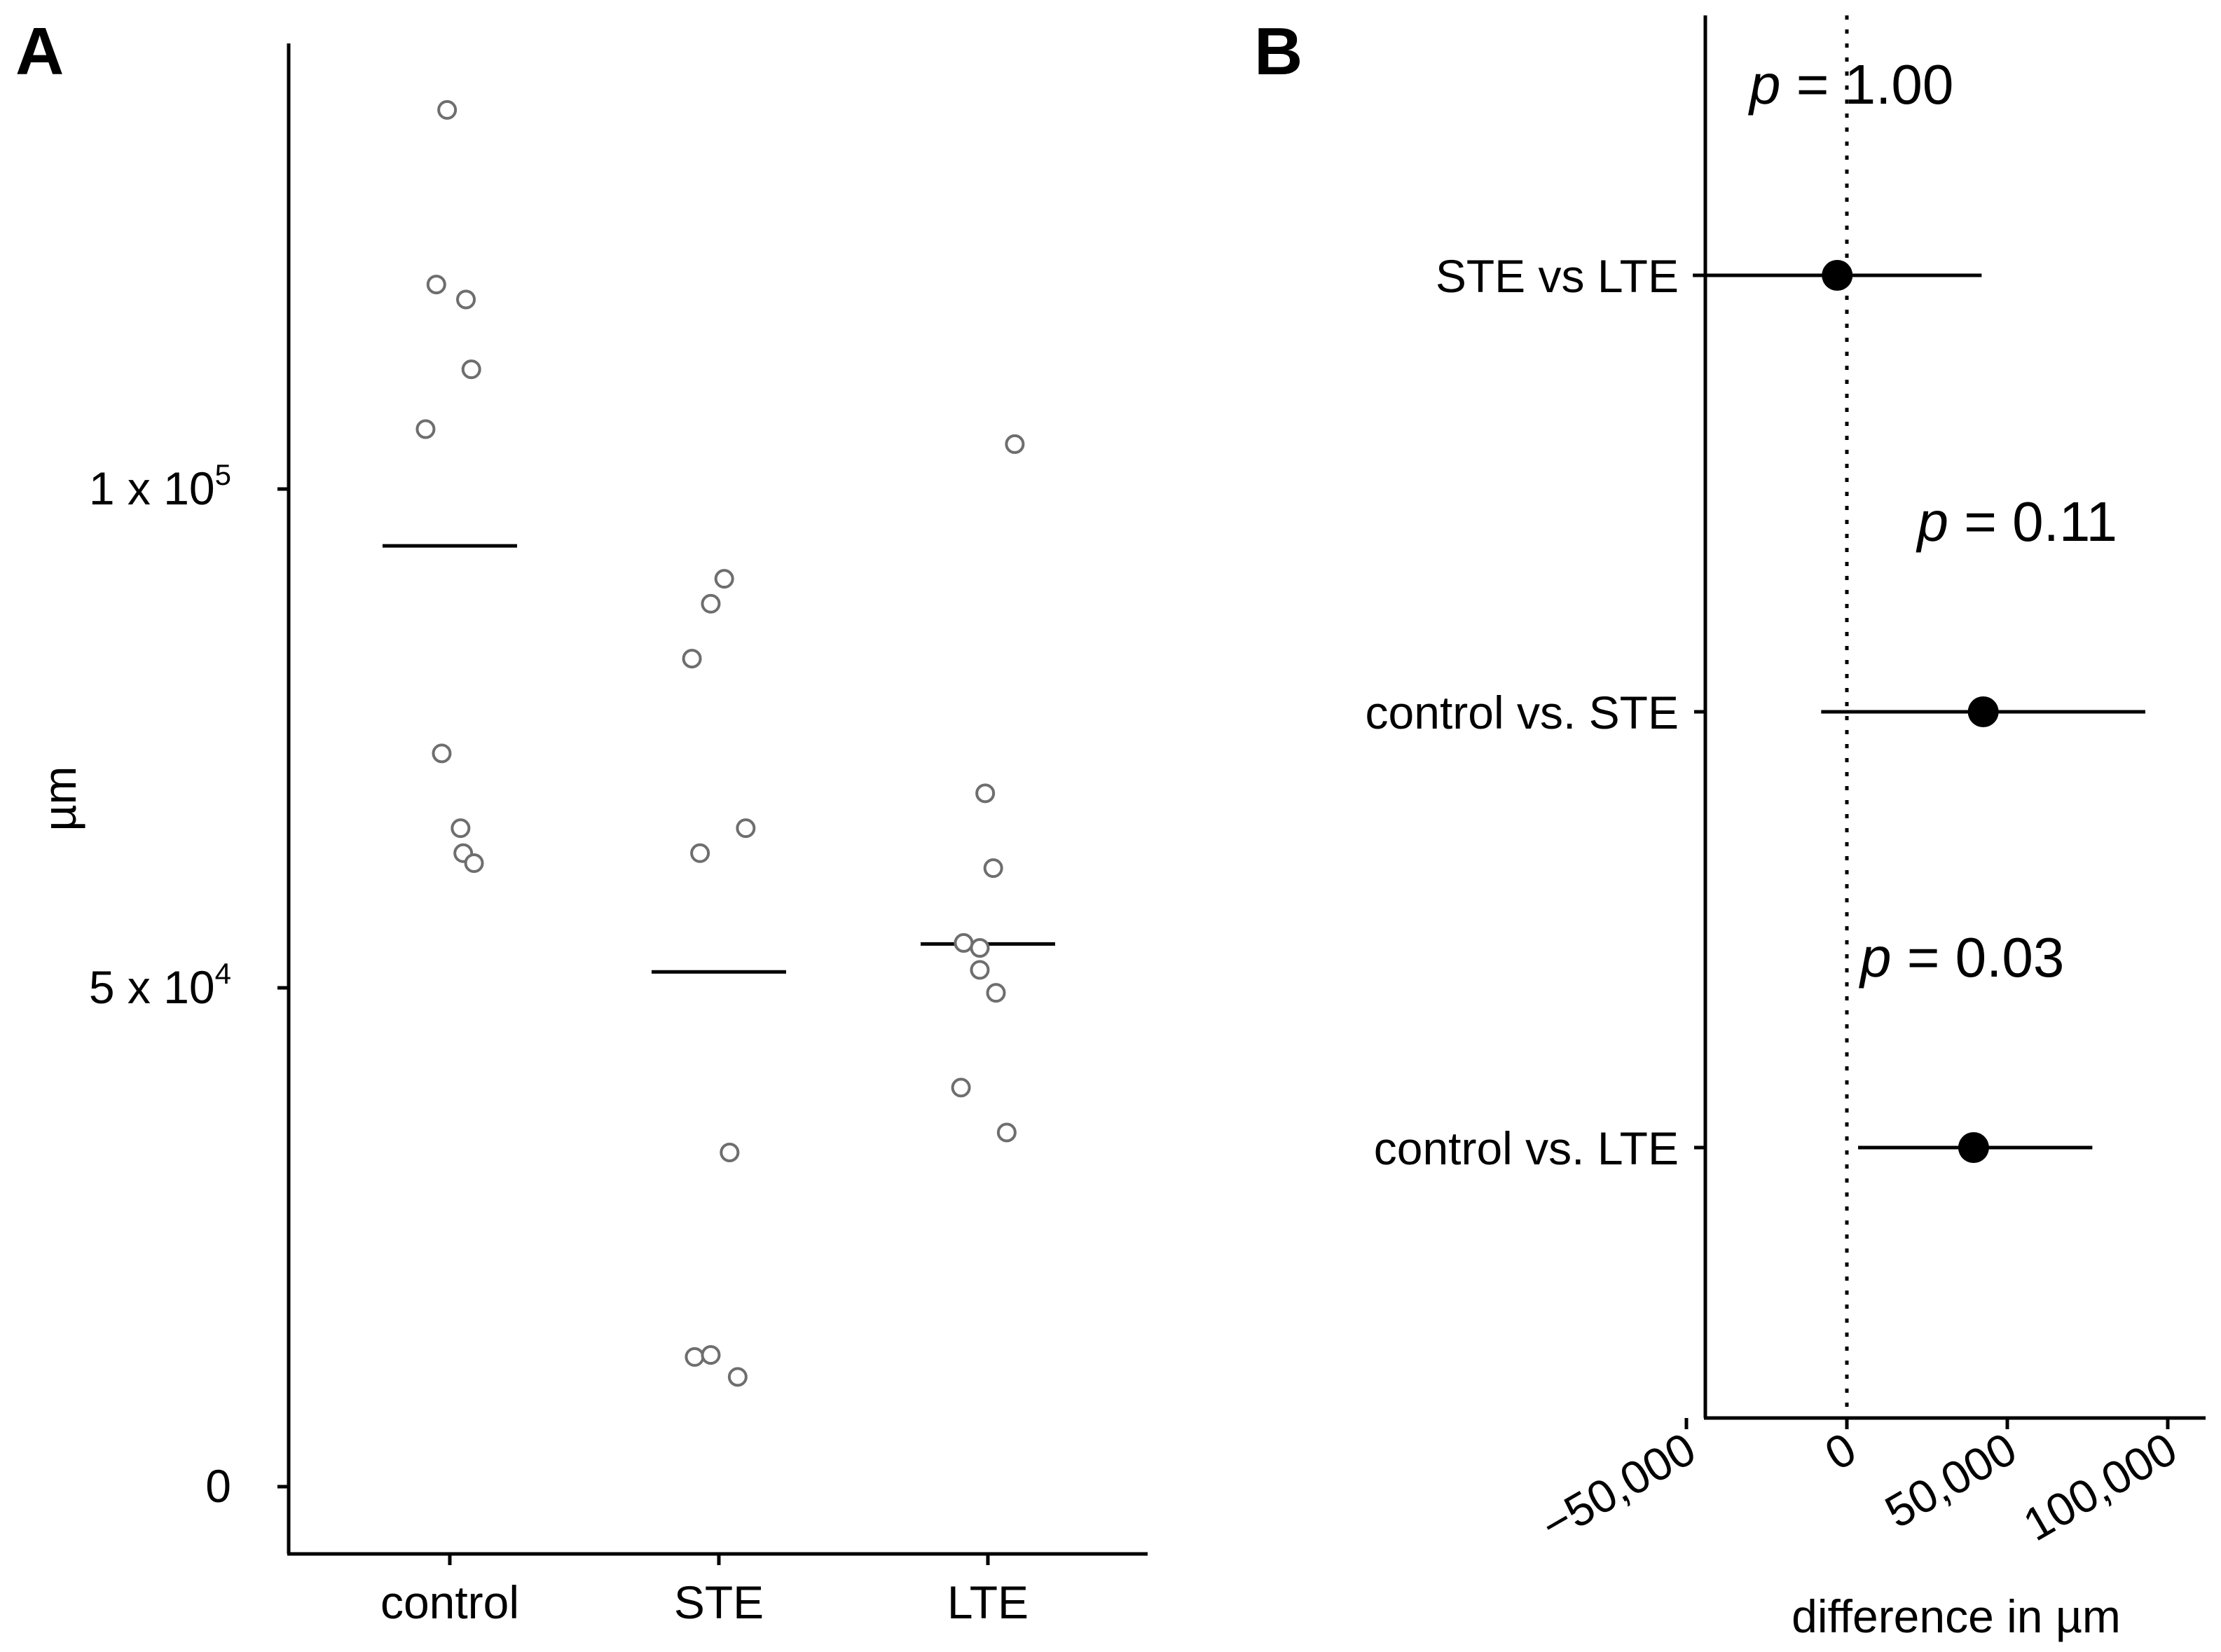 Image resolution: width=2221 pixels, height=1652 pixels. What do you see at coordinates (223, 973) in the screenshot?
I see `panel-a-y-tick-label-exponent: 4` at bounding box center [223, 973].